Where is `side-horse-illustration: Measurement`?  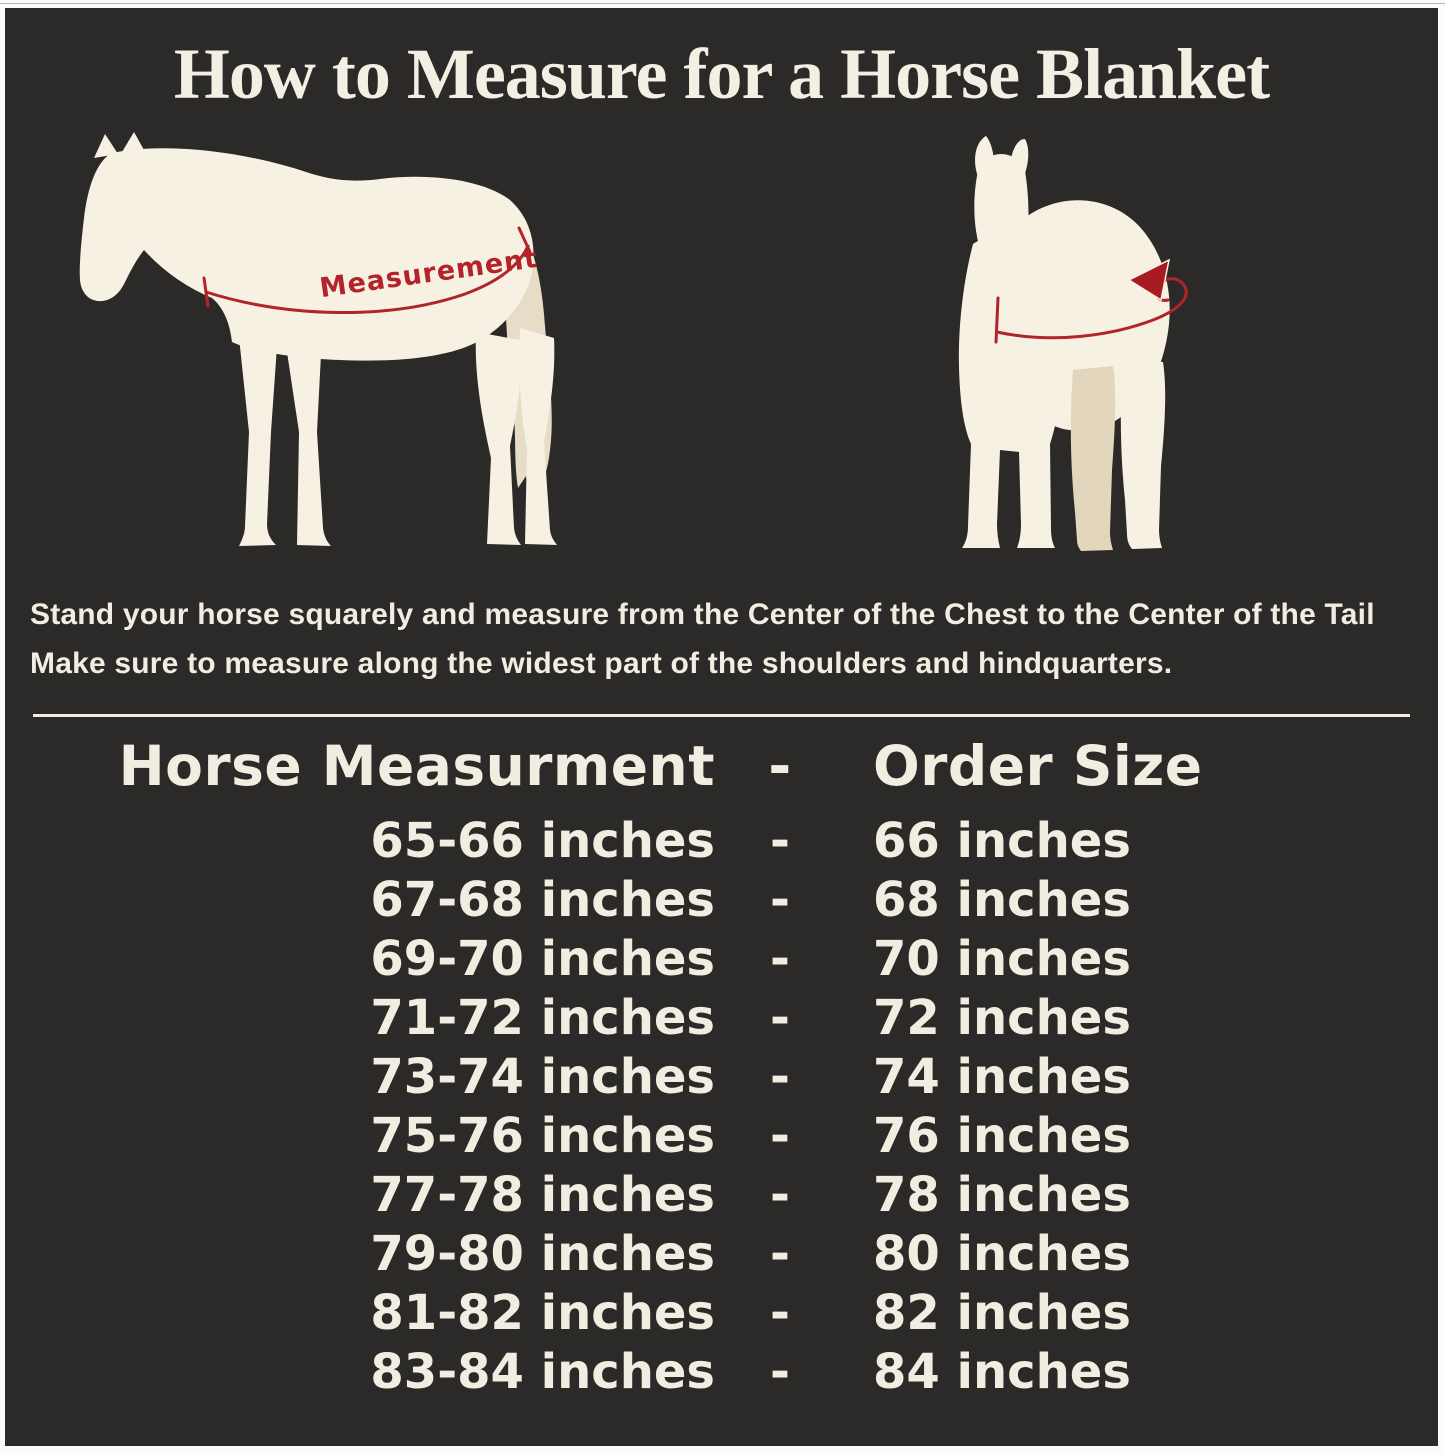
side-horse-illustration: Measurement is located at coordinates (318, 339).